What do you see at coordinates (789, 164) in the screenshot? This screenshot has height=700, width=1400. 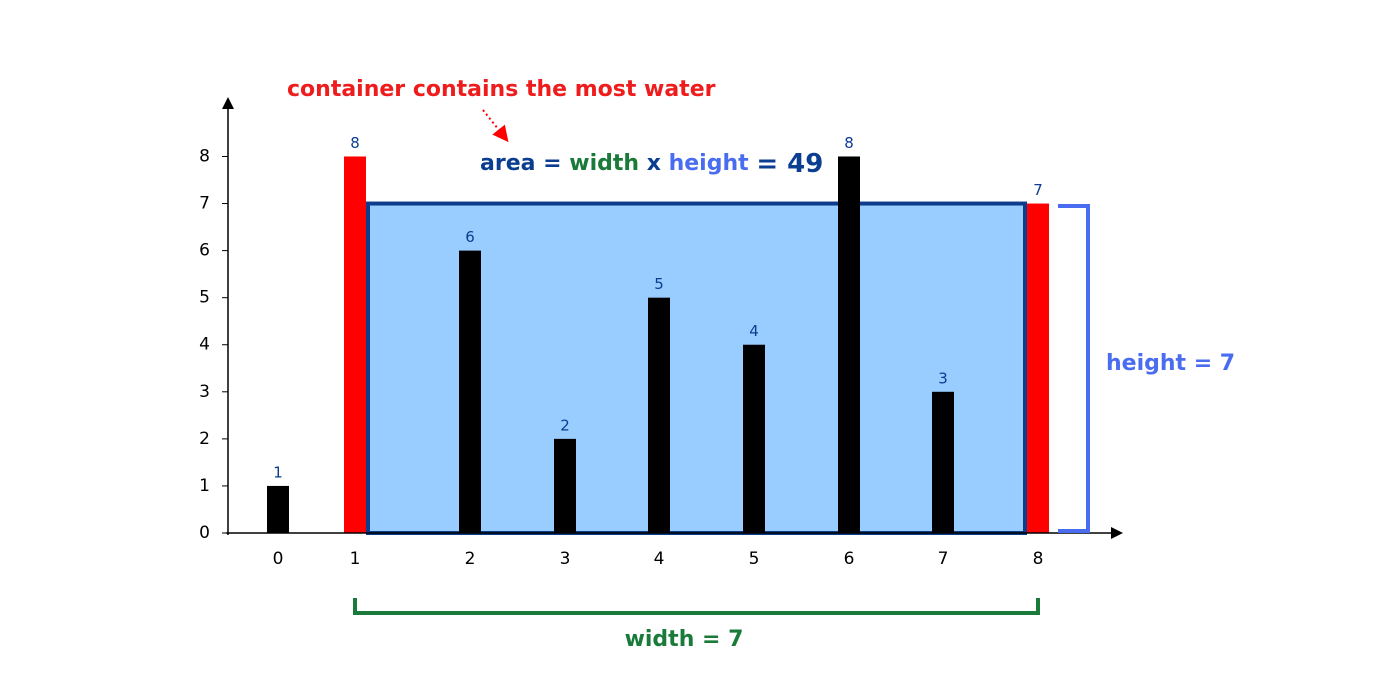 I see `formula-part: = 49` at bounding box center [789, 164].